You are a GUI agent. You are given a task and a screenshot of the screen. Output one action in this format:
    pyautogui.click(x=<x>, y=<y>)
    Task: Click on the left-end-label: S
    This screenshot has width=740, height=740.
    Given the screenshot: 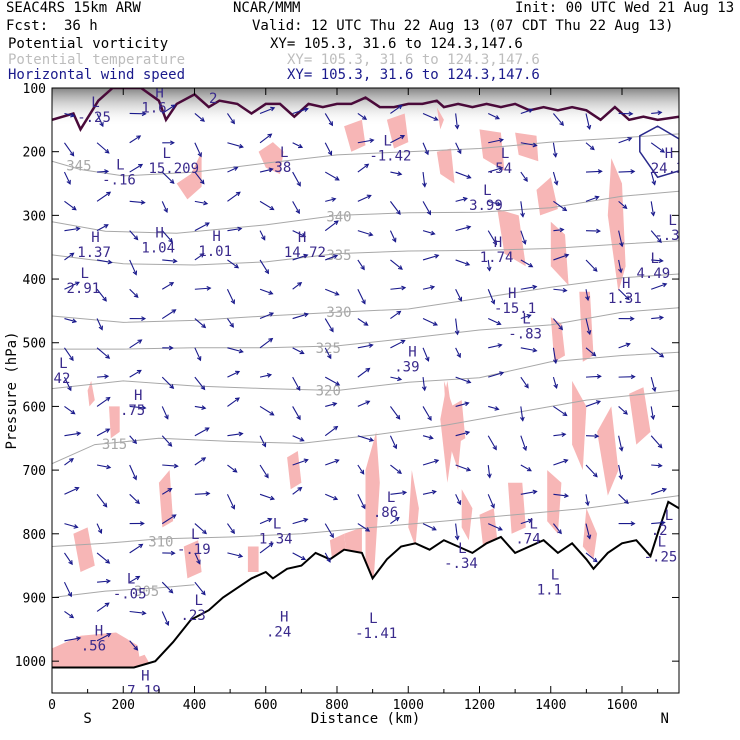 What is the action you would take?
    pyautogui.click(x=87, y=719)
    